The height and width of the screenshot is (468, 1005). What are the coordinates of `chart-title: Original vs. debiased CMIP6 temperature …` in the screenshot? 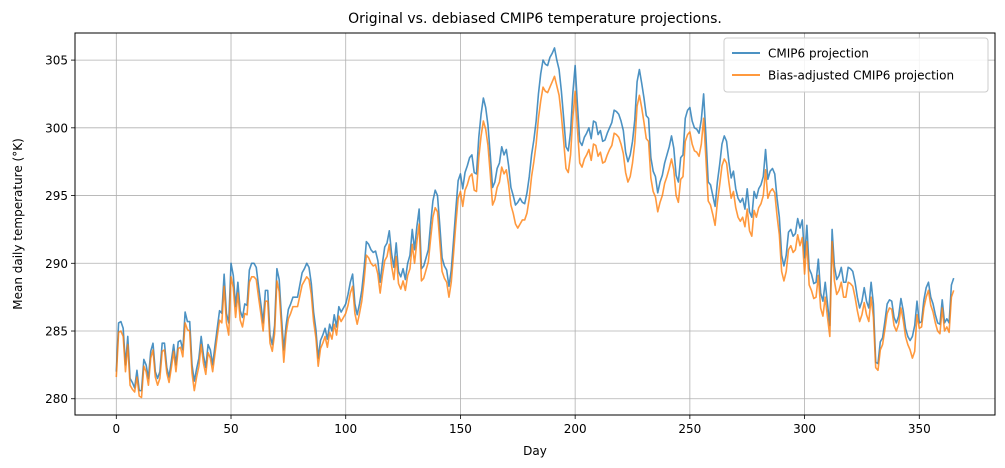 It's located at (535, 19).